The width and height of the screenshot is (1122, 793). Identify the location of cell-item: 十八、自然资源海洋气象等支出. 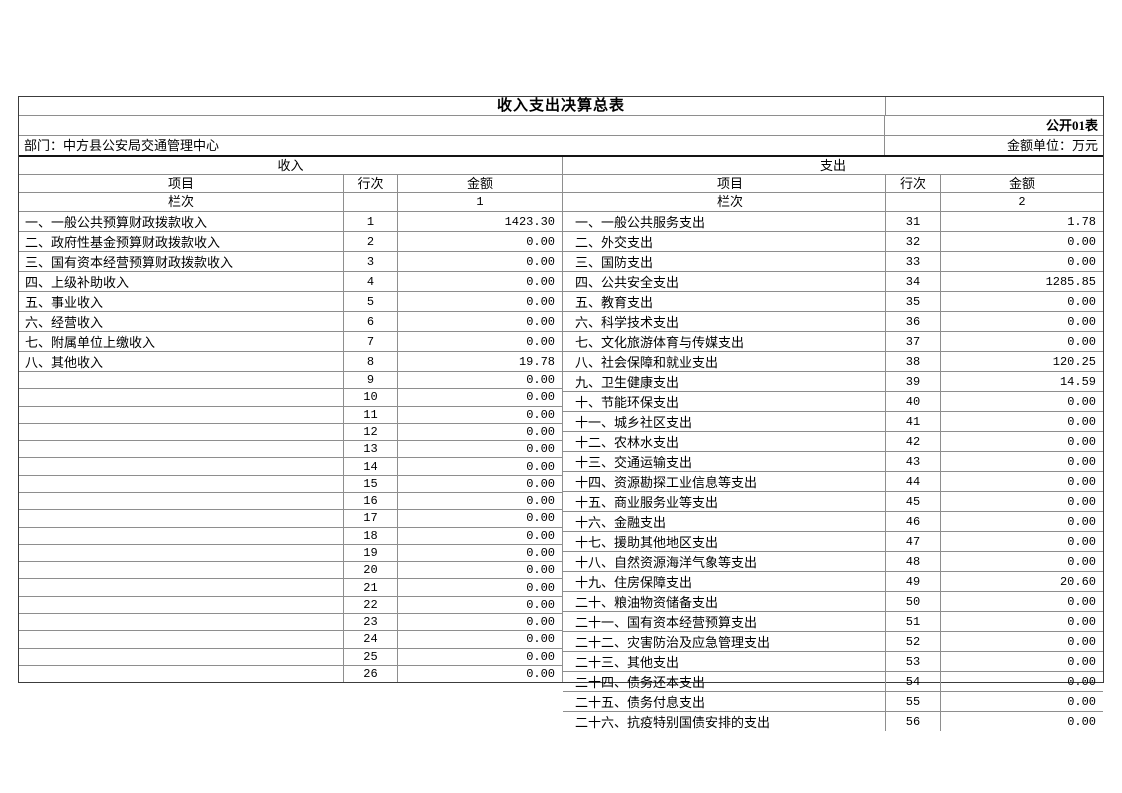
(724, 561).